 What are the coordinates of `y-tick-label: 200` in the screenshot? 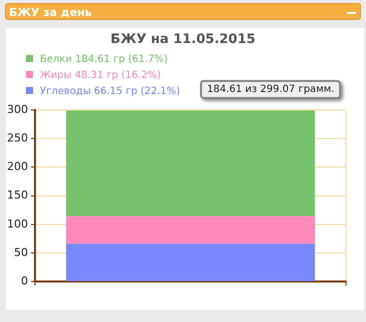 It's located at (17, 167).